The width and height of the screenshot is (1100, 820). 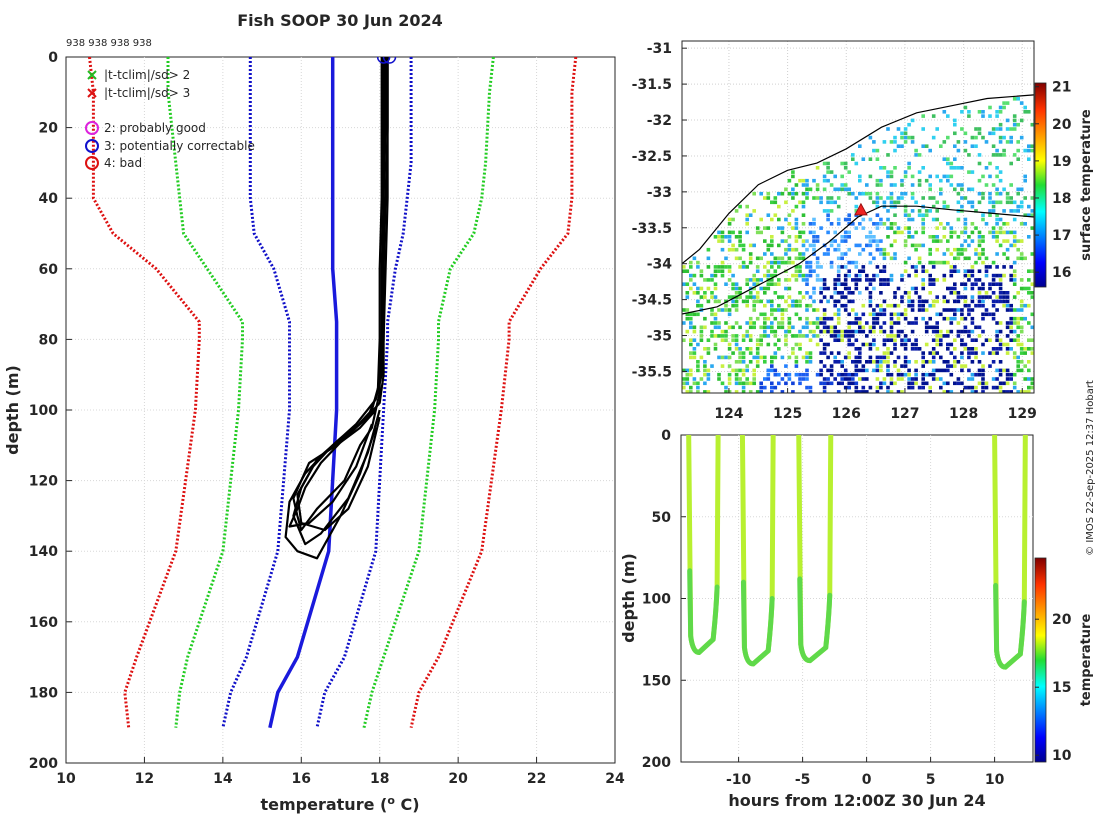 I want to click on sst-pixels, so click(x=858, y=245).